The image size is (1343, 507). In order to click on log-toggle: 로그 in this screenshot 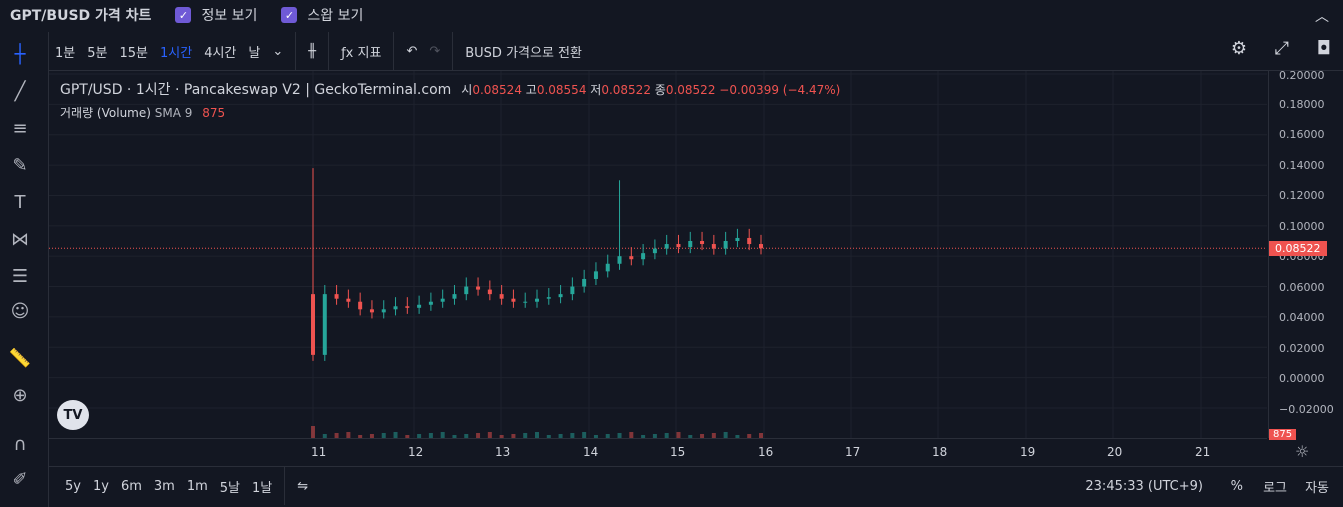, I will do `click(1275, 488)`.